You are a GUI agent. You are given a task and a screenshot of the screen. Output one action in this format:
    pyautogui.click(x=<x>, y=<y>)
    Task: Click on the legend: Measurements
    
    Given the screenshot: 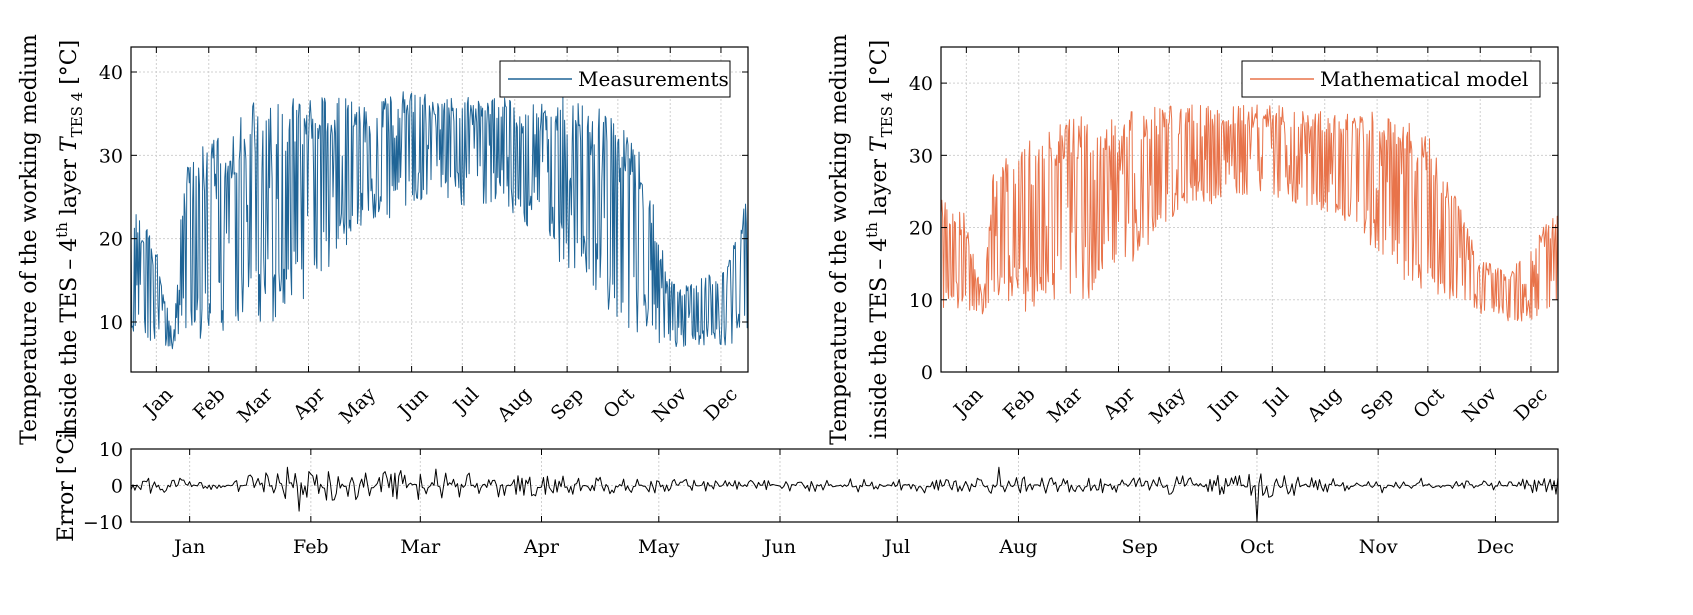 What is the action you would take?
    pyautogui.click(x=615, y=79)
    